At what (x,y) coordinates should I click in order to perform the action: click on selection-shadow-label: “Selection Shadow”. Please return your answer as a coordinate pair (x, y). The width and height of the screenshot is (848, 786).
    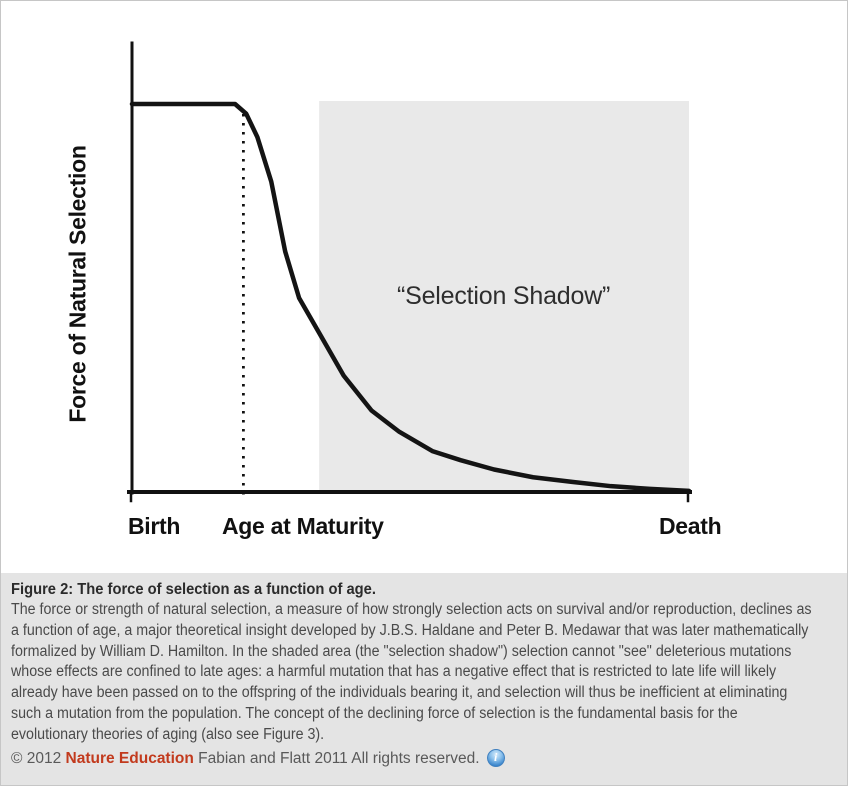
    Looking at the image, I should click on (504, 296).